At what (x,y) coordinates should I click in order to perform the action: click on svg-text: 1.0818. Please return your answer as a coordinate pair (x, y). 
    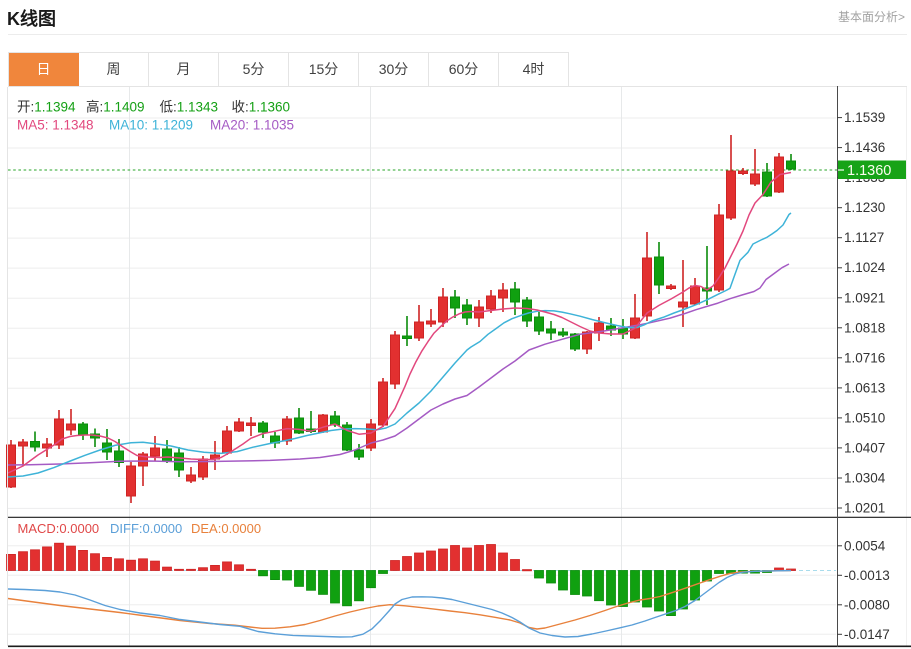
    Looking at the image, I should click on (864, 327).